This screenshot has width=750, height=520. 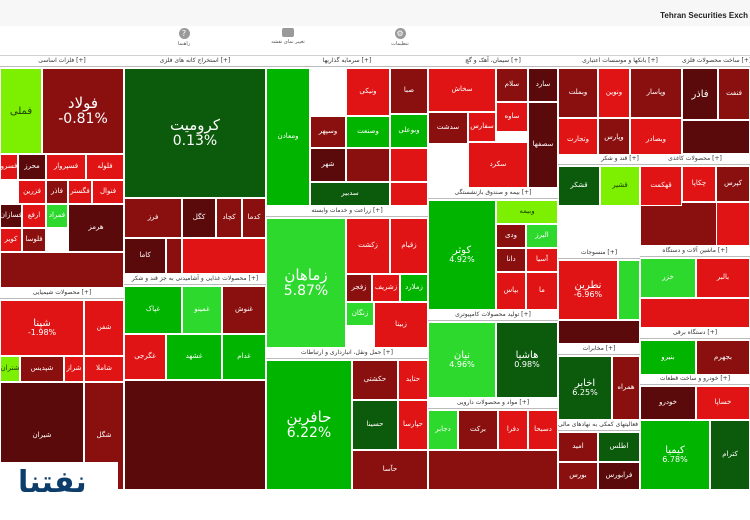 I want to click on stock-tile: فرابورس, so click(x=619, y=476).